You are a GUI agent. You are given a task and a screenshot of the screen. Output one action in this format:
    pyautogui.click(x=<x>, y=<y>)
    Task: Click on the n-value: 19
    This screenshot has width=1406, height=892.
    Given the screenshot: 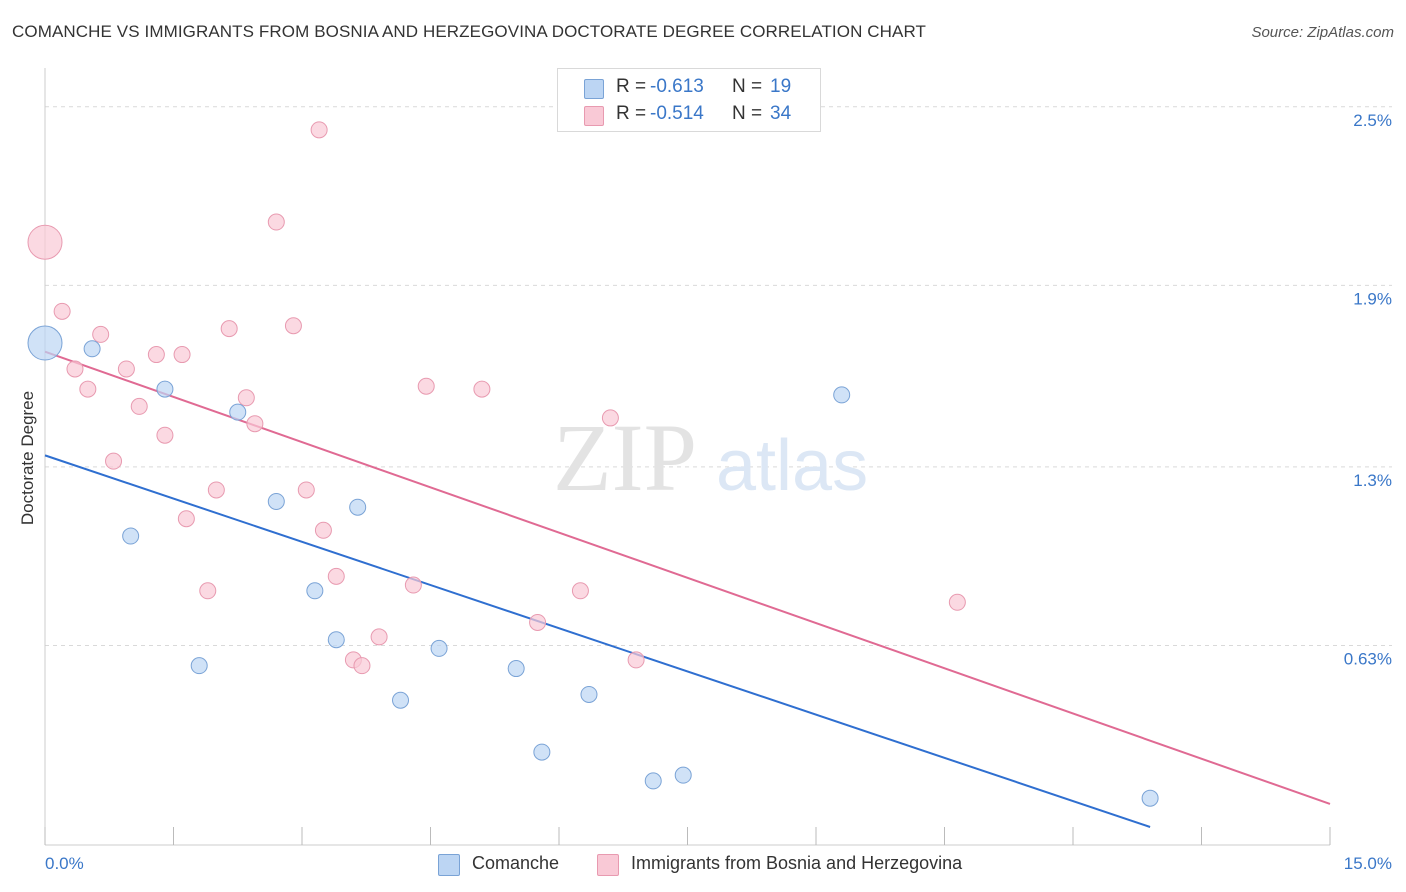 What is the action you would take?
    pyautogui.click(x=781, y=86)
    